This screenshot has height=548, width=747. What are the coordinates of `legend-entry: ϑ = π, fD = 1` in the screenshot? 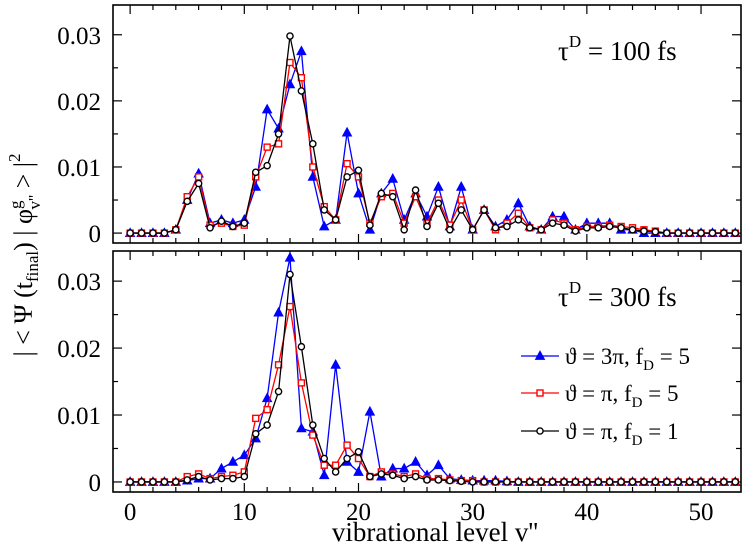 It's located at (599, 434).